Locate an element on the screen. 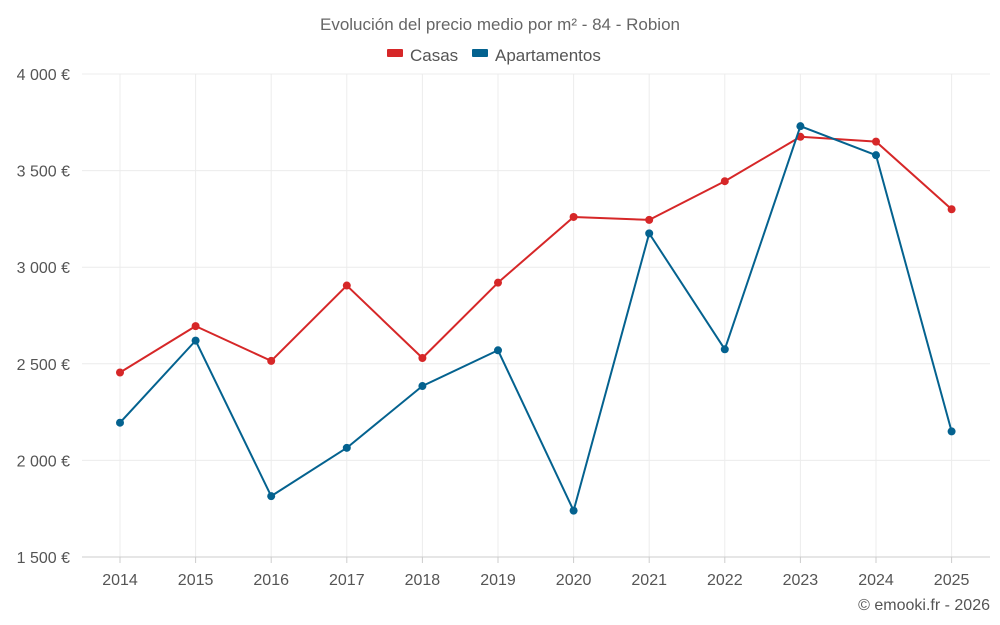 The width and height of the screenshot is (1000, 625). y-tick-label: 4 000 € is located at coordinates (43, 75).